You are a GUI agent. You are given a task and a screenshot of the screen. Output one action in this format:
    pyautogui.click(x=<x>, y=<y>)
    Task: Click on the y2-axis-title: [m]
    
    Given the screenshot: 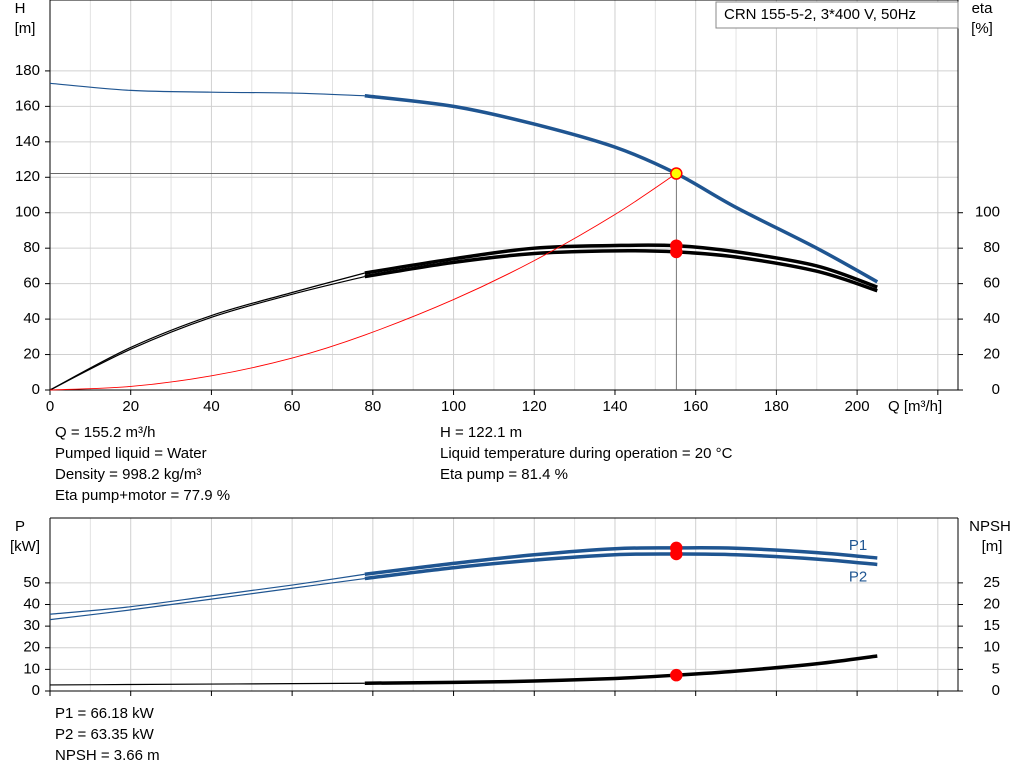 What is the action you would take?
    pyautogui.click(x=992, y=546)
    